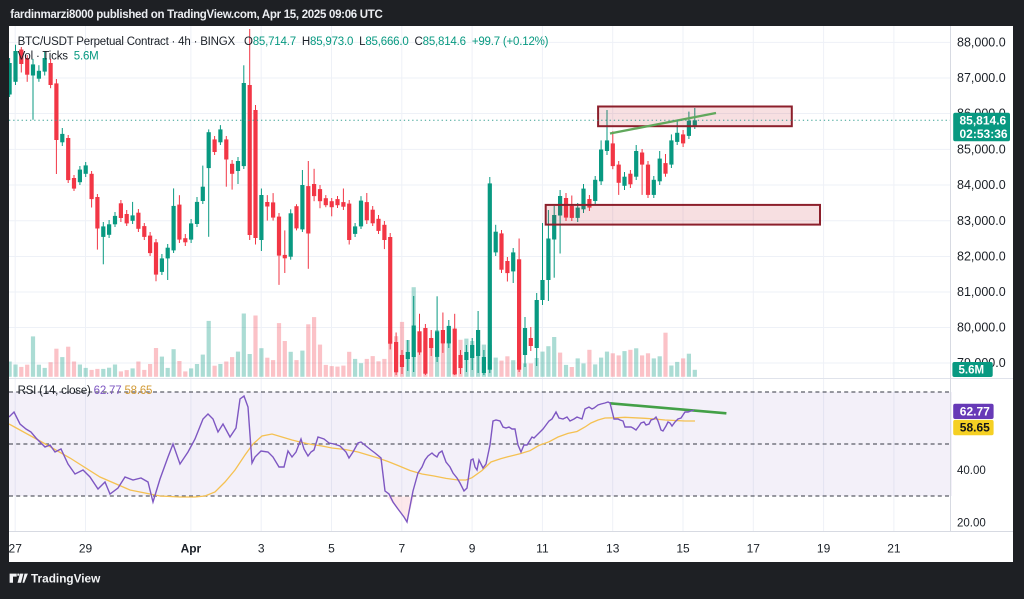 This screenshot has width=1024, height=599. Describe the element at coordinates (975, 412) in the screenshot. I see `svg-text: 62.77` at that location.